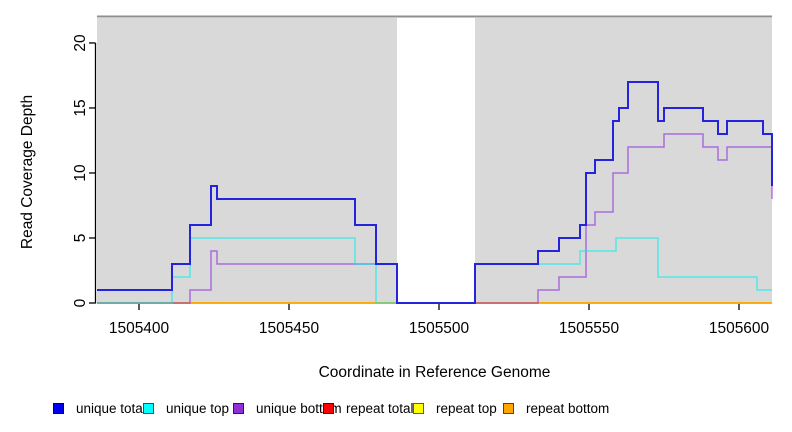 The width and height of the screenshot is (792, 432). Describe the element at coordinates (27, 172) in the screenshot. I see `y-axis-title: Read Coverage Depth` at that location.